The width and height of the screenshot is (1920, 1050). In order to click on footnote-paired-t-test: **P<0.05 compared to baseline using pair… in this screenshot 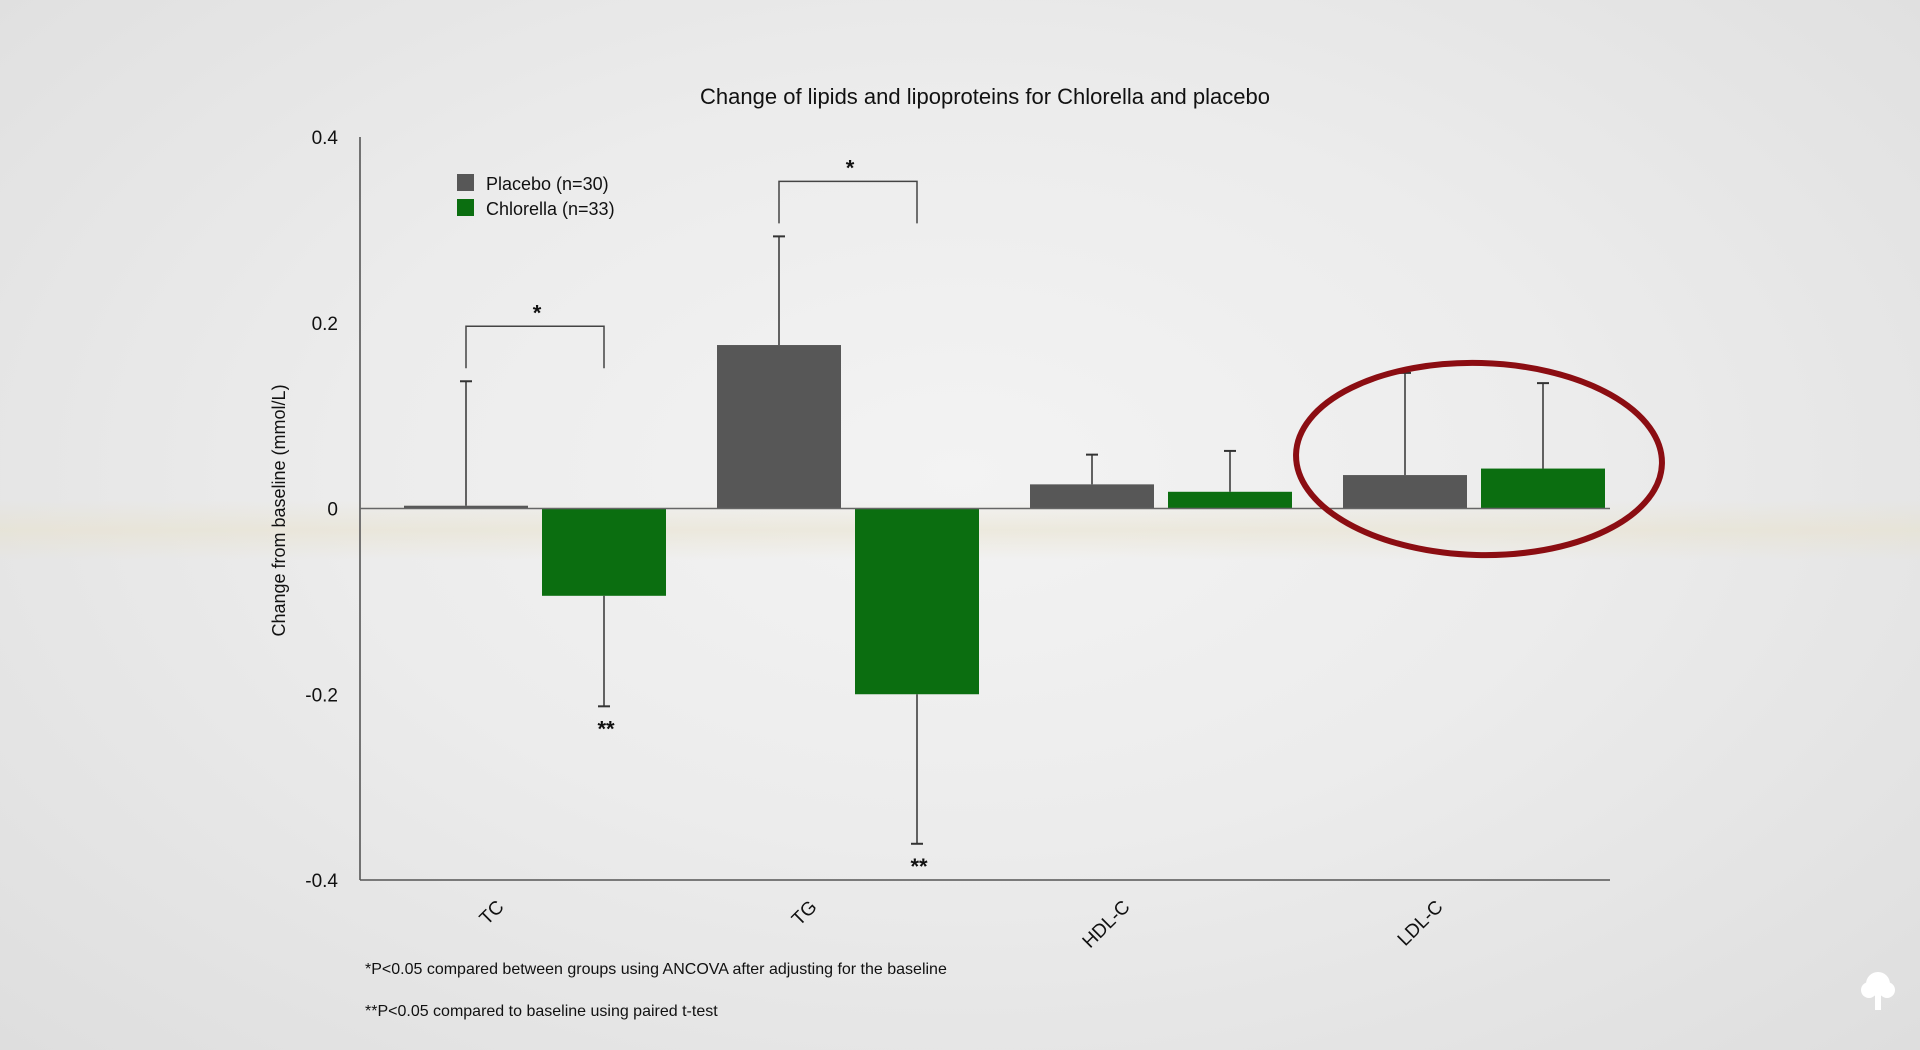, I will do `click(541, 1011)`.